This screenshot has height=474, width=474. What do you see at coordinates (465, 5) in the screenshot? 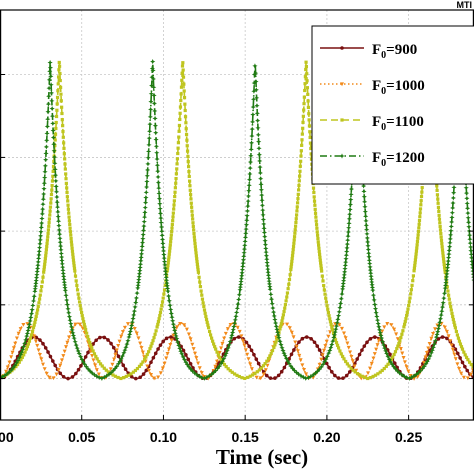
I see `corner-label: MTI` at bounding box center [465, 5].